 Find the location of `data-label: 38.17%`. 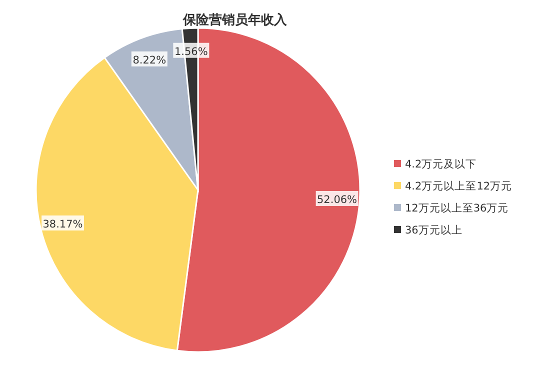

data-label: 38.17% is located at coordinates (62, 224).